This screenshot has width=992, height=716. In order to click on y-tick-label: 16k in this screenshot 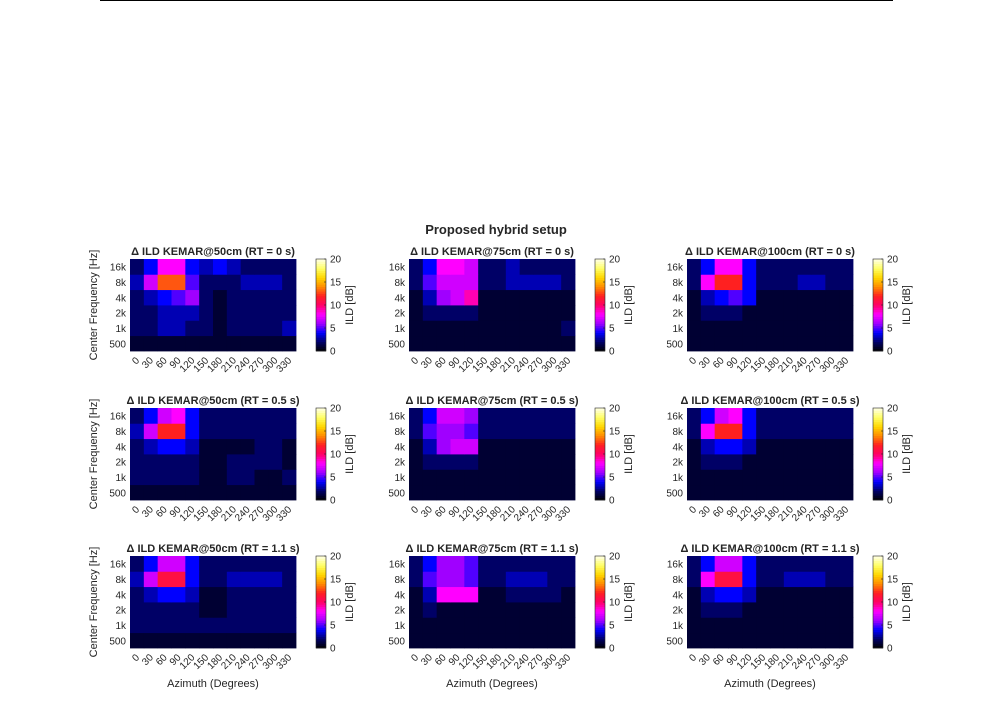, I will do `click(397, 565)`.